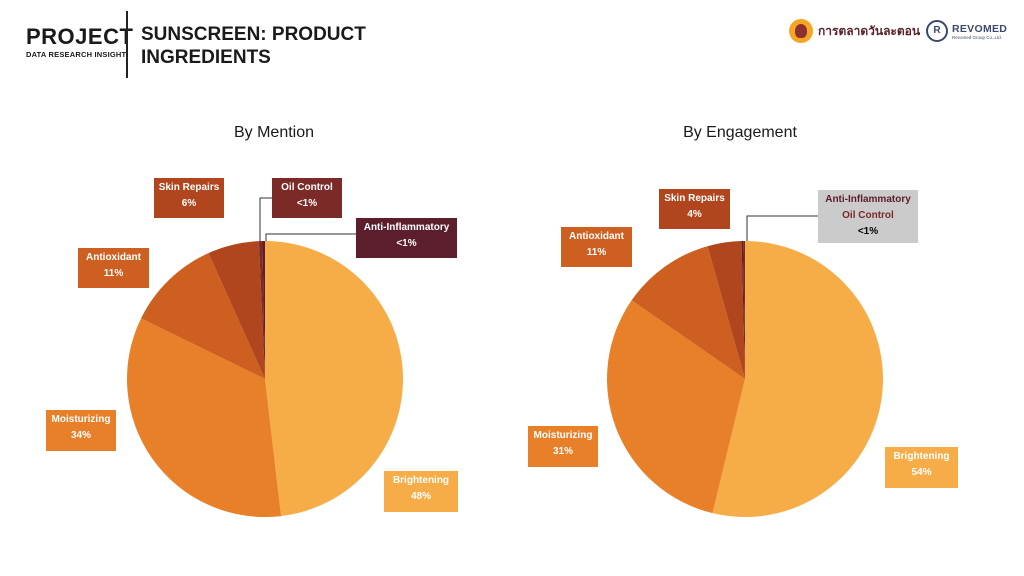 The width and height of the screenshot is (1024, 576). What do you see at coordinates (189, 203) in the screenshot?
I see `data-label-value: 6%` at bounding box center [189, 203].